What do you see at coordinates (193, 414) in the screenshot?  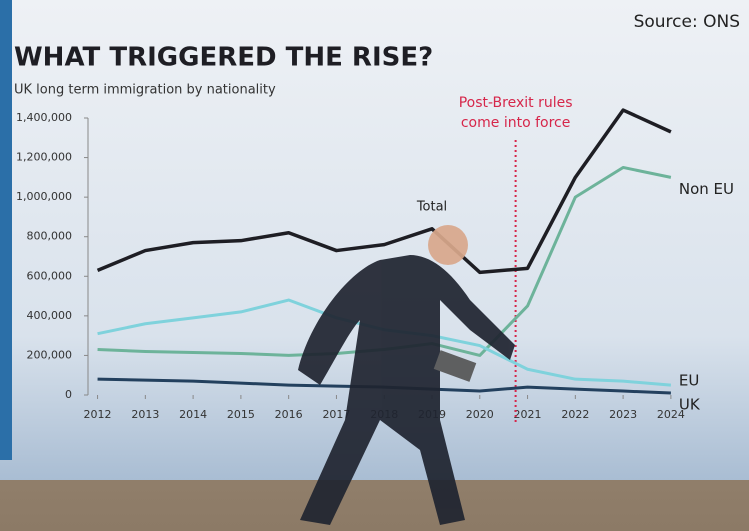 I see `x-tick-label: 2014` at bounding box center [193, 414].